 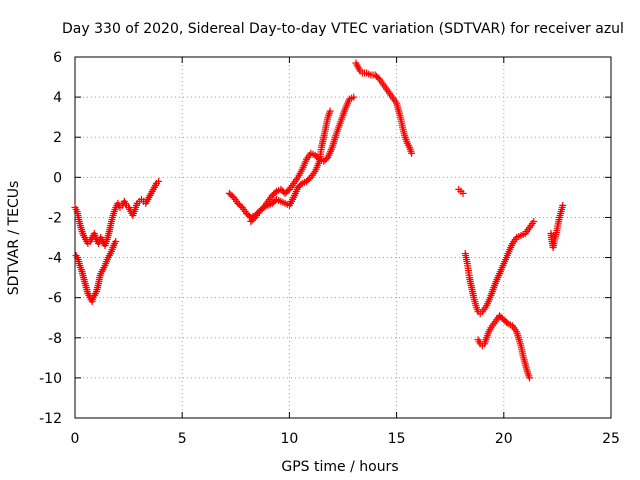 What do you see at coordinates (55, 259) in the screenshot?
I see `y-tick-label: -4` at bounding box center [55, 259].